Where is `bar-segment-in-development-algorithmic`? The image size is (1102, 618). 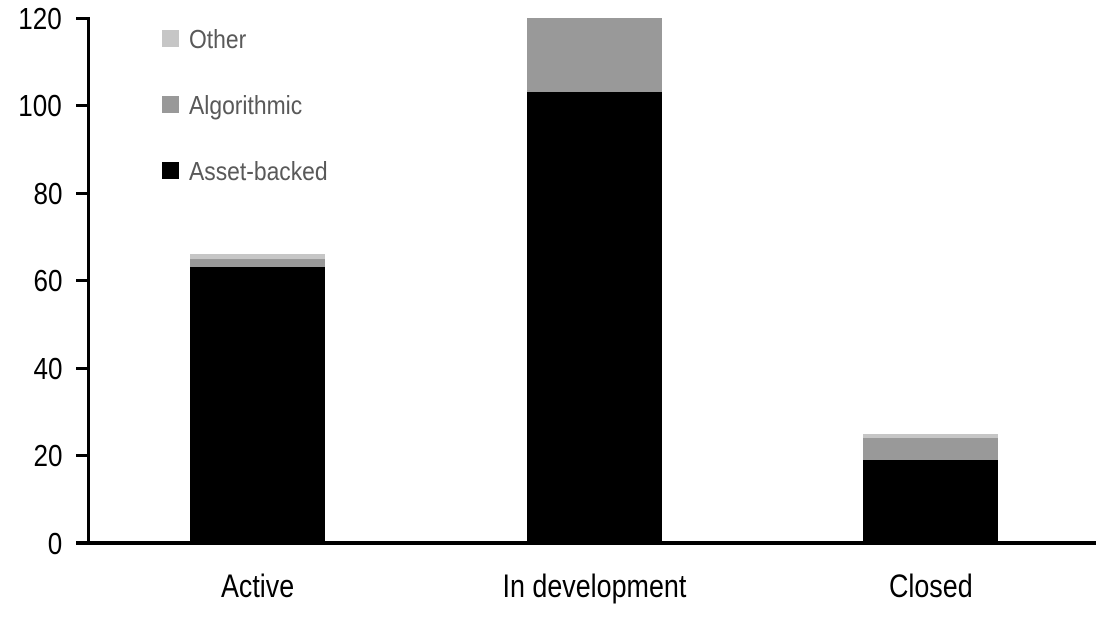
bar-segment-in-development-algorithmic is located at coordinates (594, 55).